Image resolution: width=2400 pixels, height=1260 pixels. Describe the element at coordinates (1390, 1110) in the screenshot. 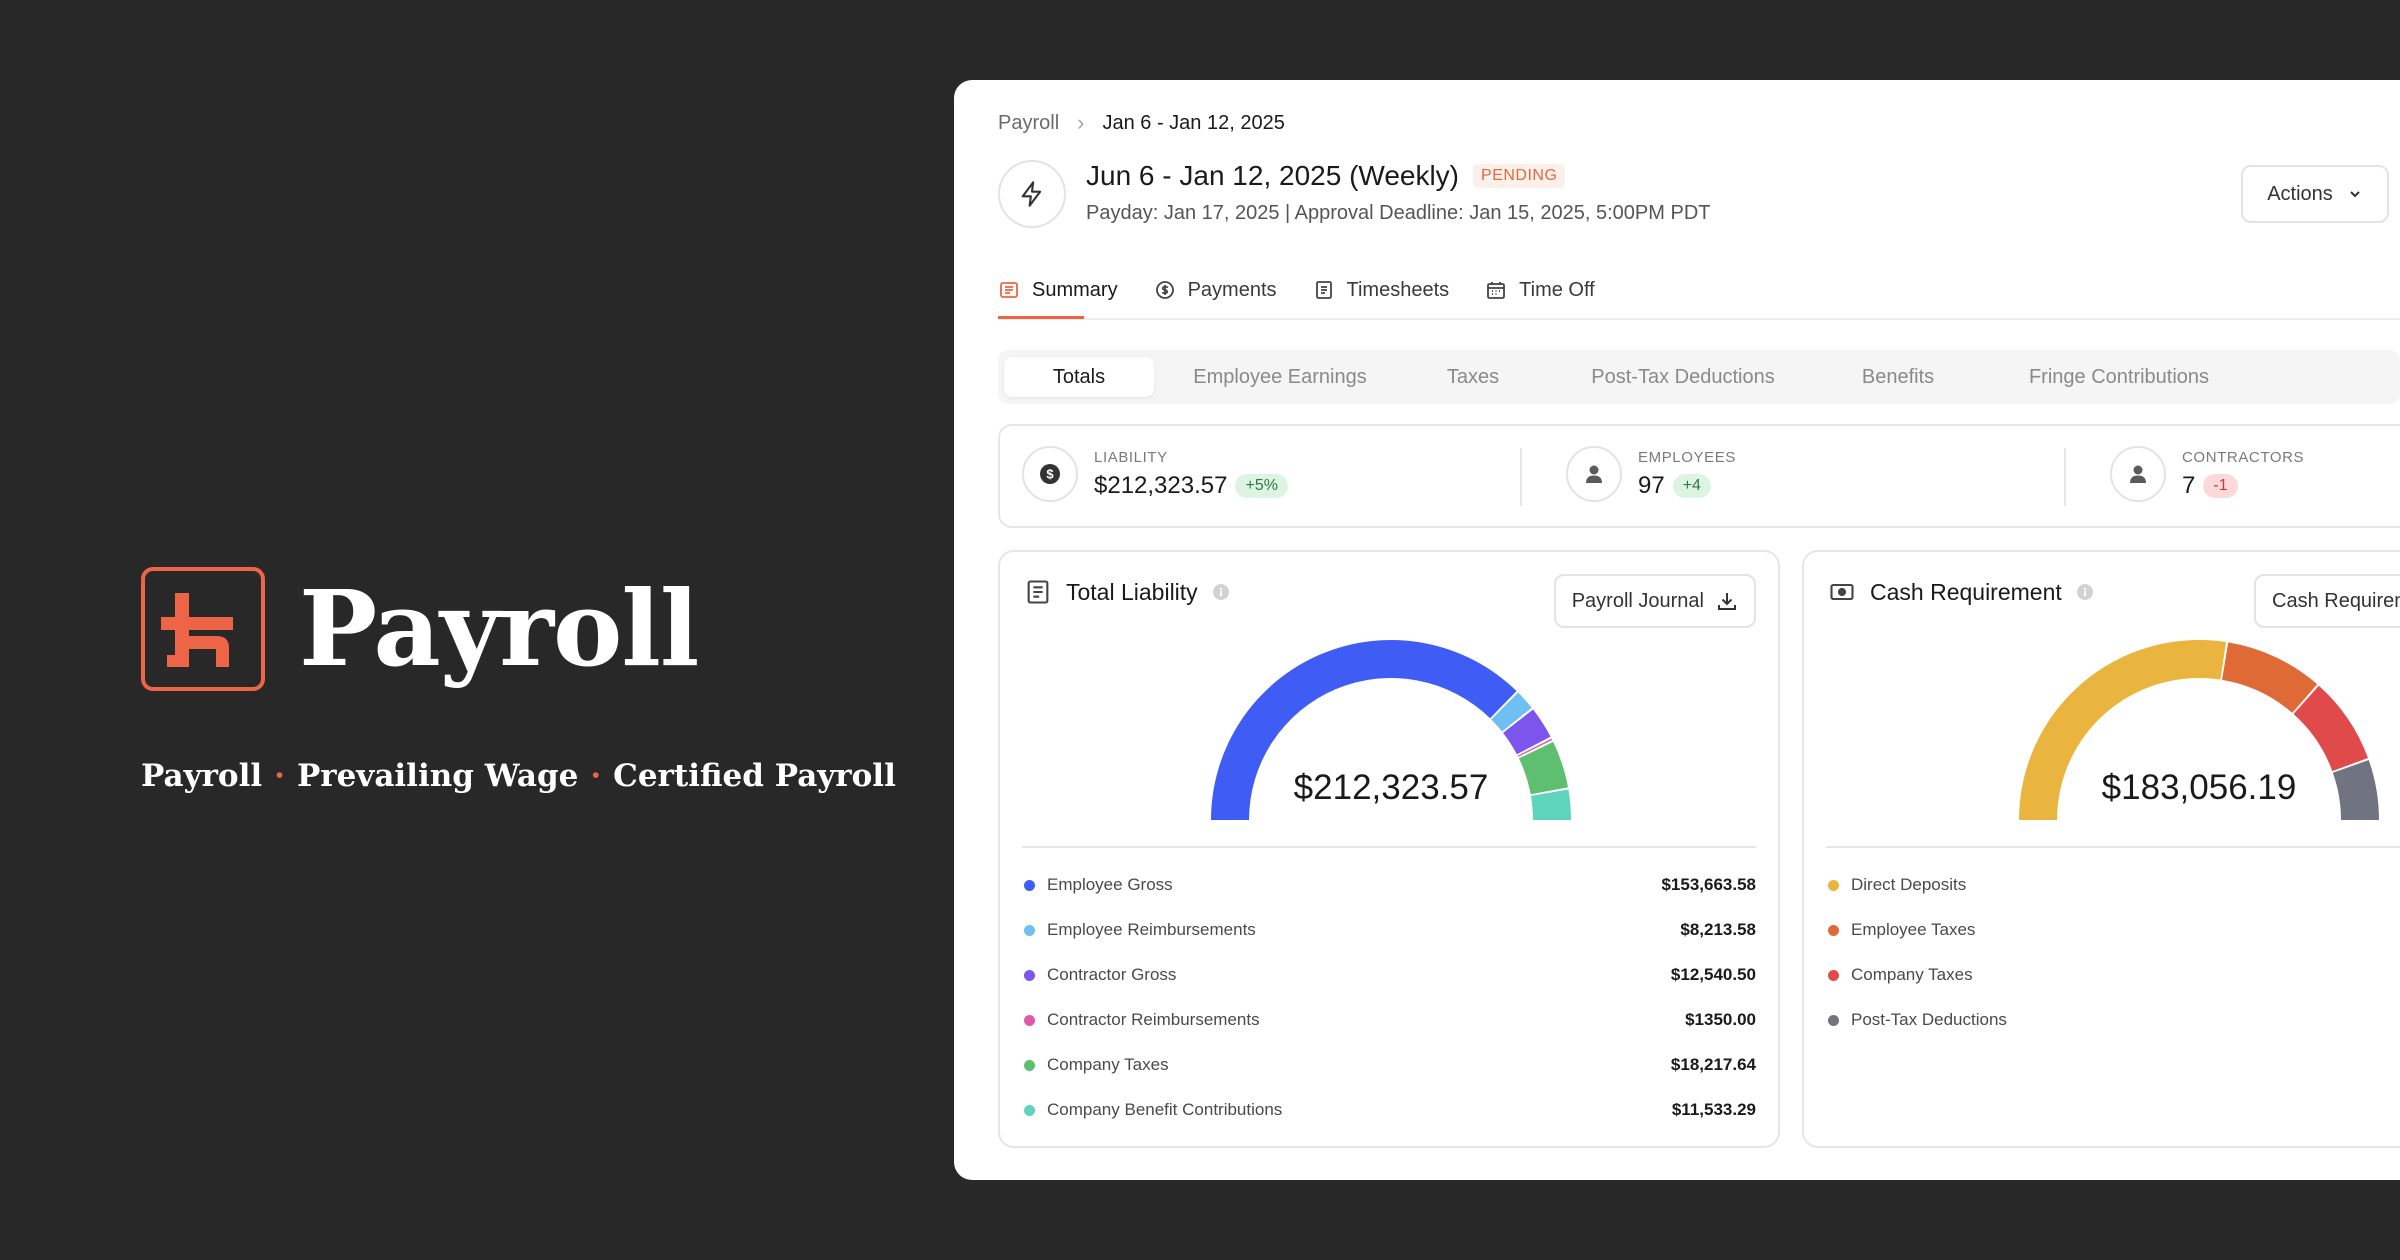

I see `legend-row: Company Benefit Contributions $11,533.29` at that location.